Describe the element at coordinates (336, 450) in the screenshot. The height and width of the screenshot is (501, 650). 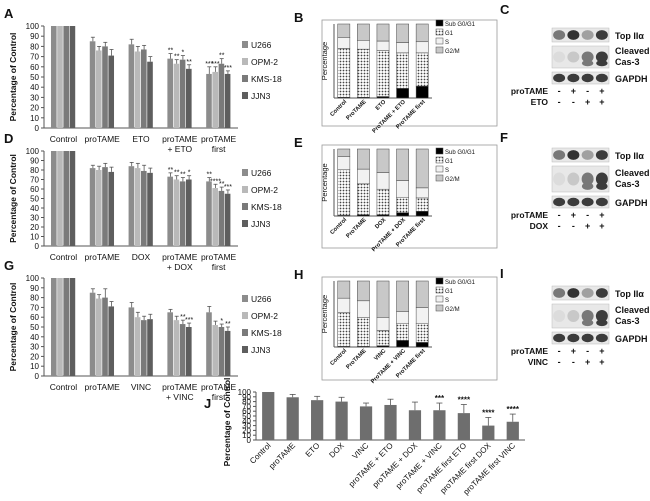
I see `x-tick-label: DOX` at that location.